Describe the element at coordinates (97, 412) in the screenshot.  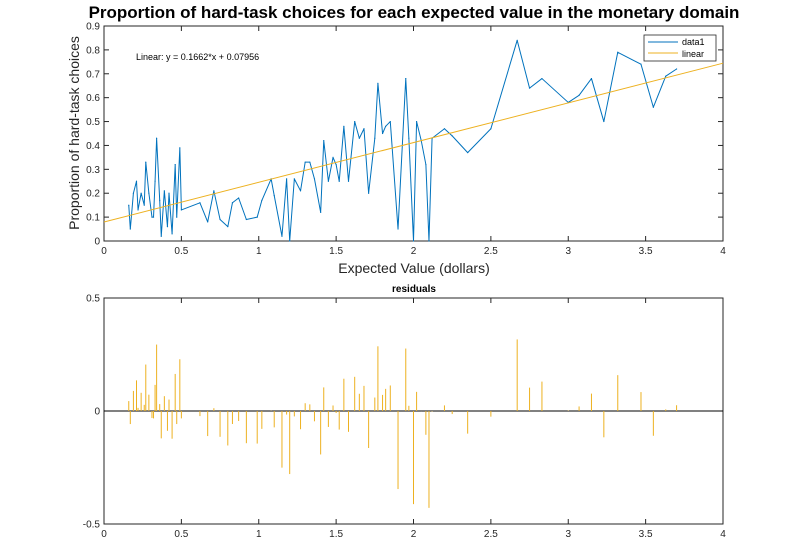
I see `bottom-y-tick-label: 0` at that location.